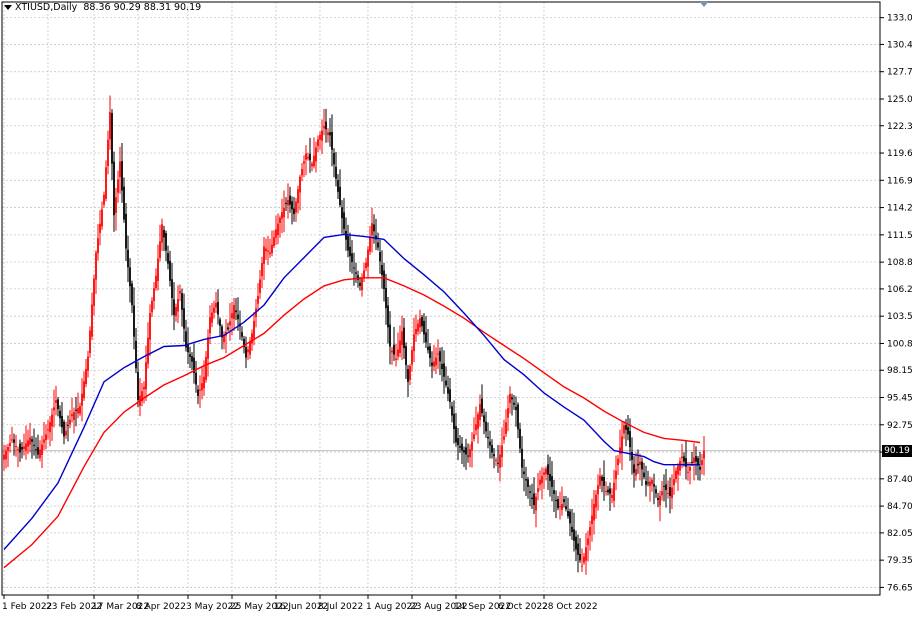 Image resolution: width=912 pixels, height=619 pixels. Describe the element at coordinates (439, 607) in the screenshot. I see `x-tick-label: 23 Aug 2022` at that location.